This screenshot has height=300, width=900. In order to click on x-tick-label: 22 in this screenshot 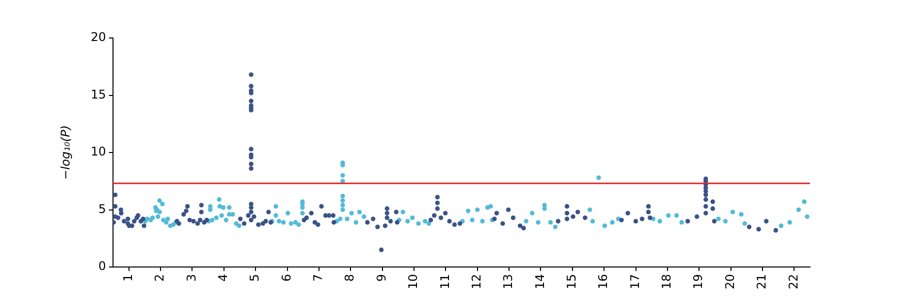, I will do `click(793, 282)`.